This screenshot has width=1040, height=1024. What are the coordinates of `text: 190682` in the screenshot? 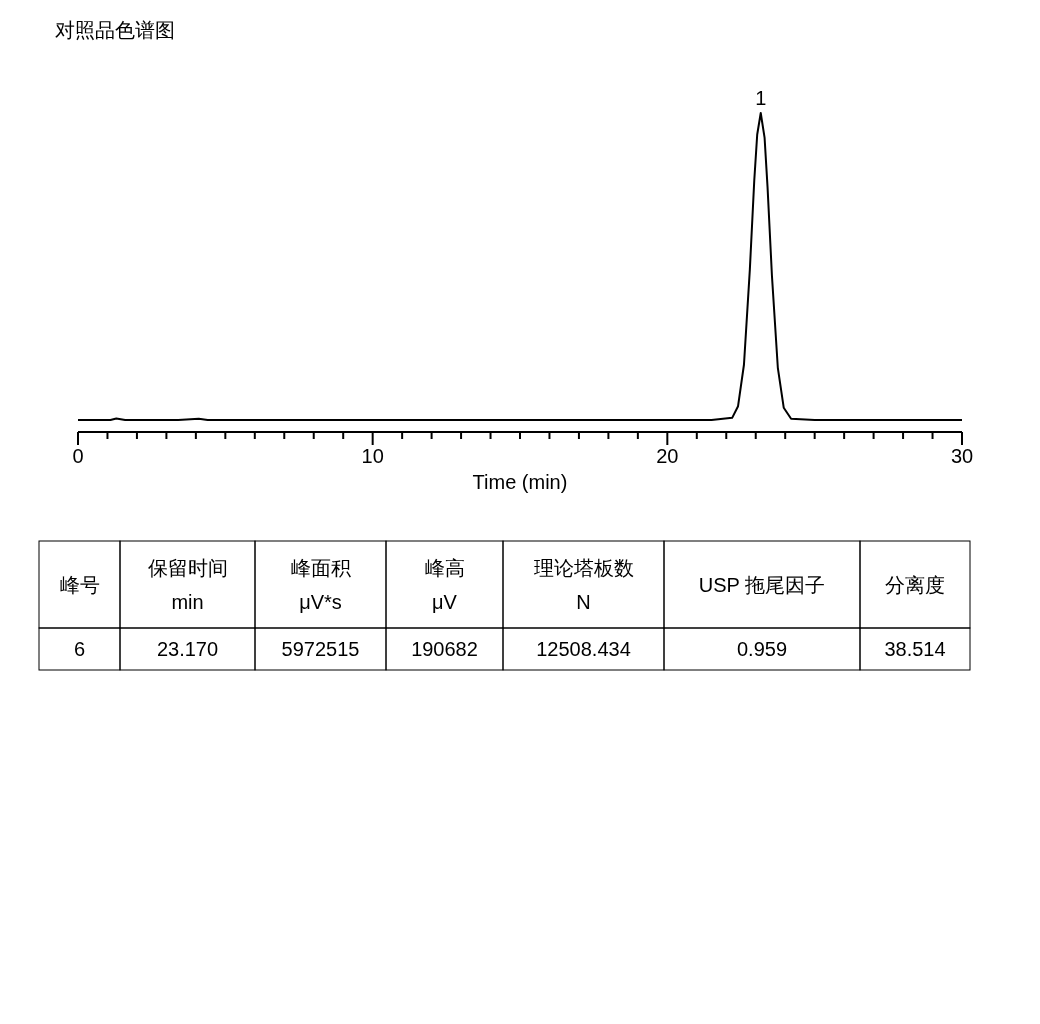 It's located at (444, 649).